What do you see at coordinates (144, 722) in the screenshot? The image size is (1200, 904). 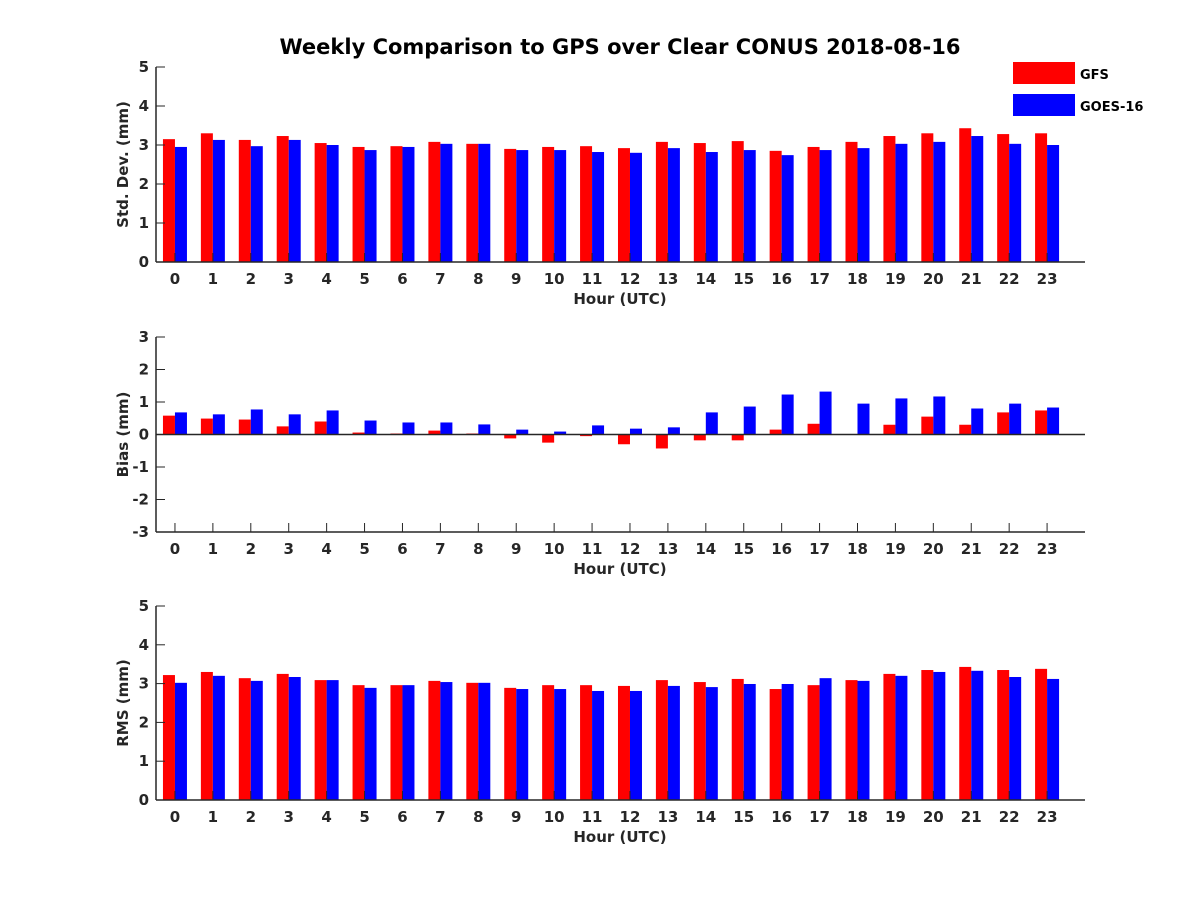 I see `y-tick-label: 2` at bounding box center [144, 722].